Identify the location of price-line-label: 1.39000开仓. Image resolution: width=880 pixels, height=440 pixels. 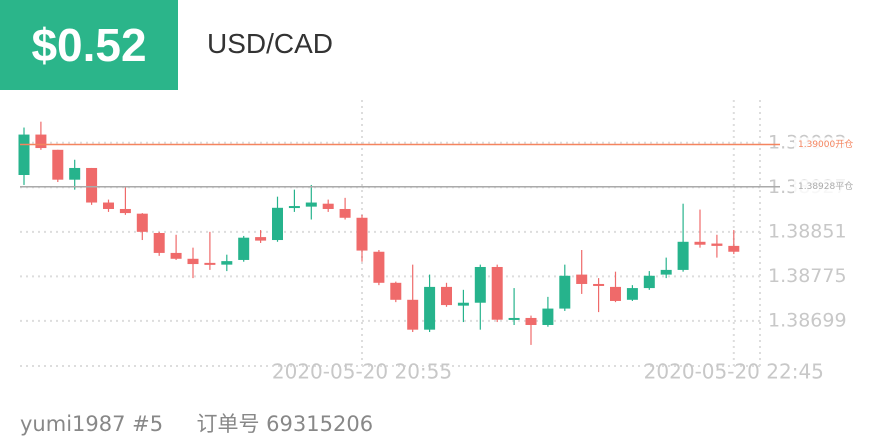
(825, 144).